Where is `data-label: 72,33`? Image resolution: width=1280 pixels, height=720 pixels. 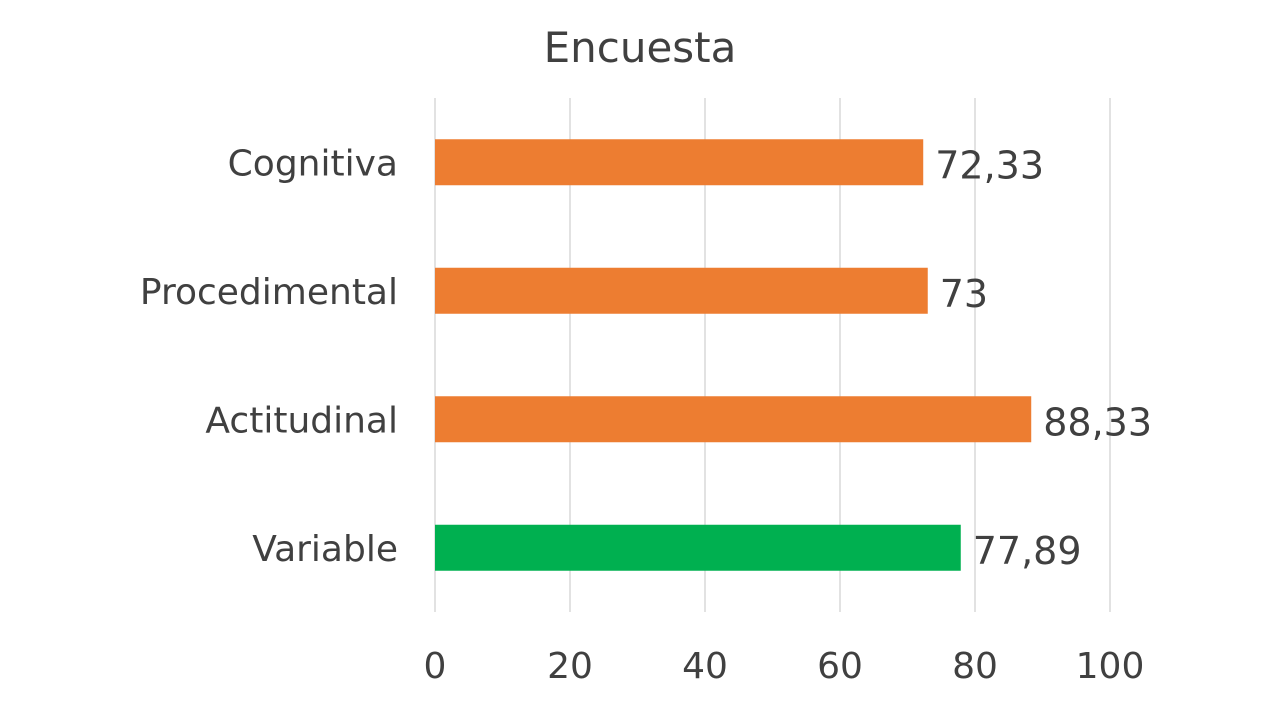 data-label: 72,33 is located at coordinates (989, 165).